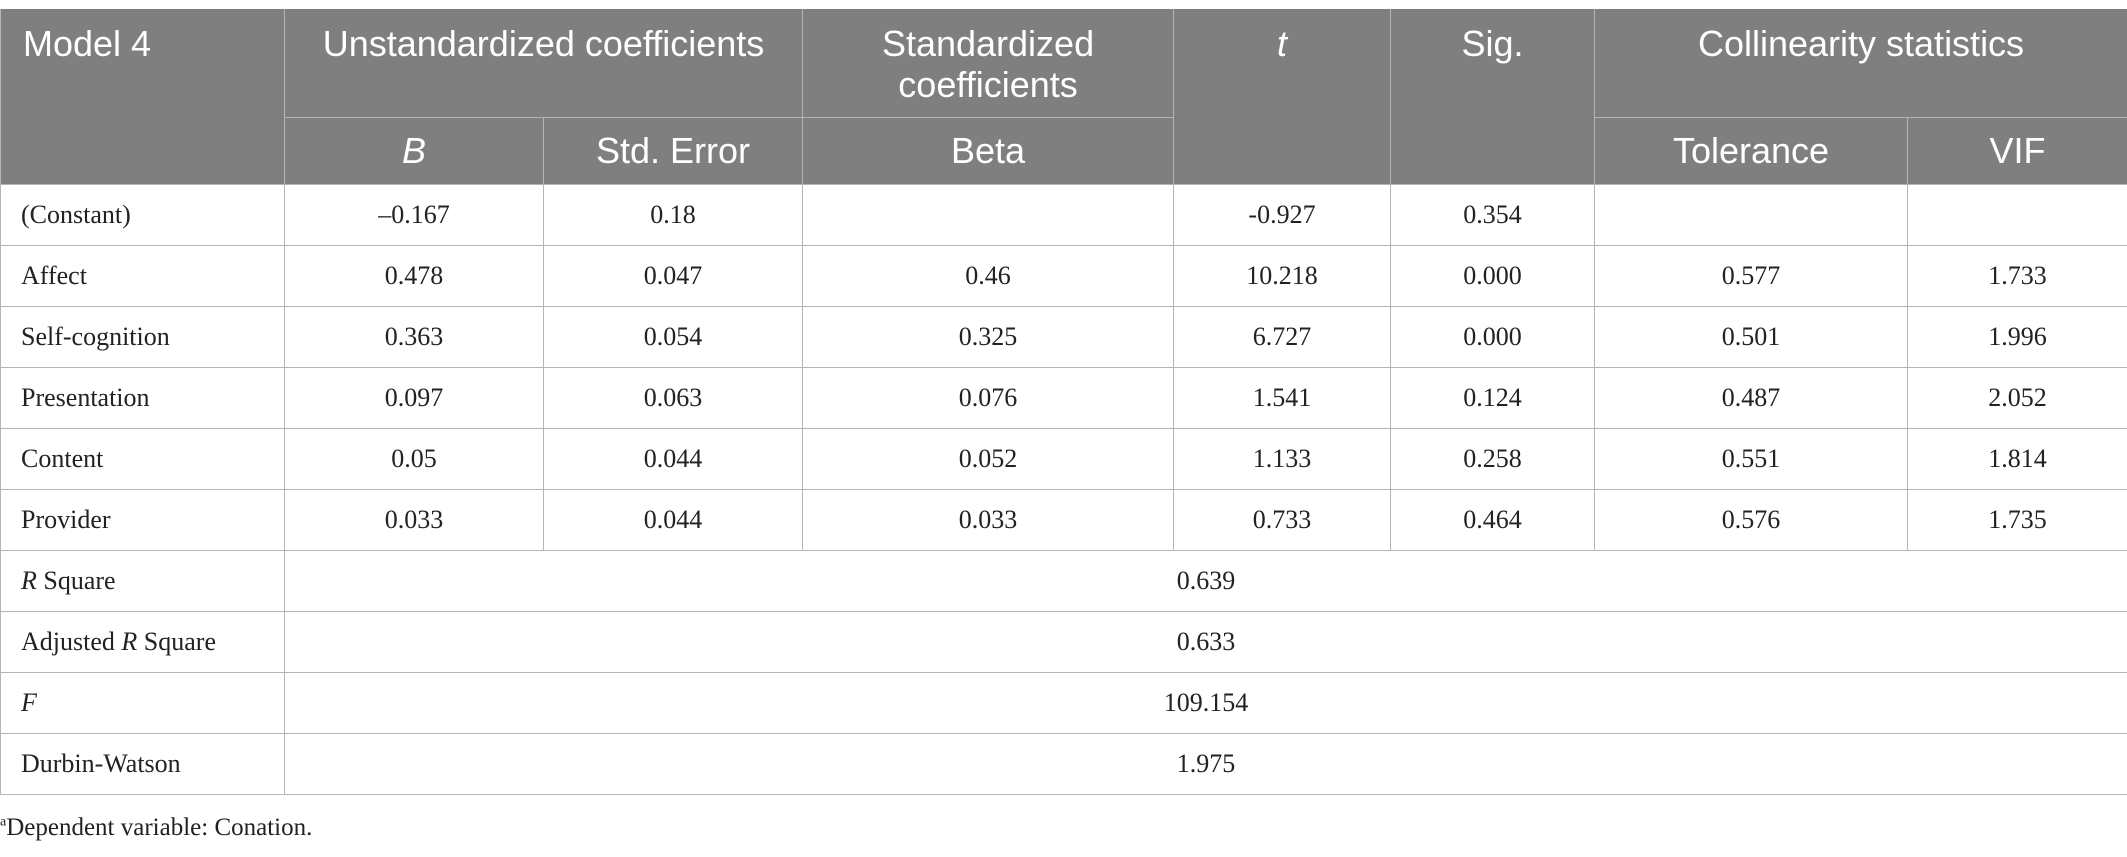 The image size is (2127, 857). I want to click on table-footnote: aDependent variable: Conation., so click(156, 828).